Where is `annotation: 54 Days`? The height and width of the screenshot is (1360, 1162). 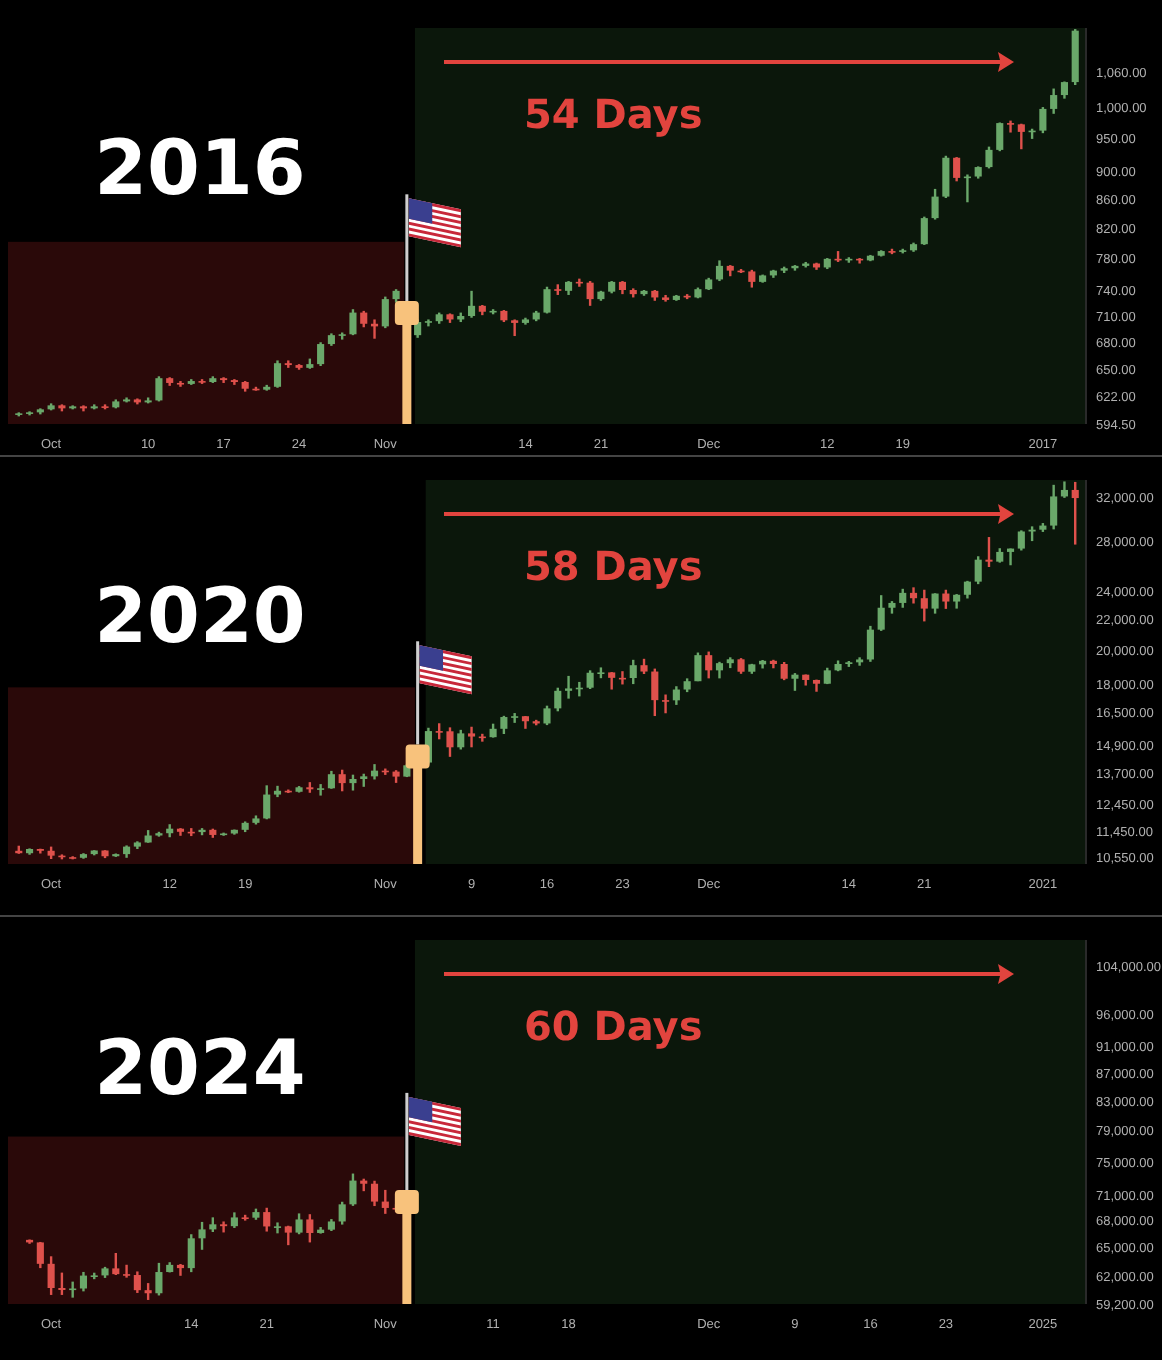 annotation: 54 Days is located at coordinates (613, 114).